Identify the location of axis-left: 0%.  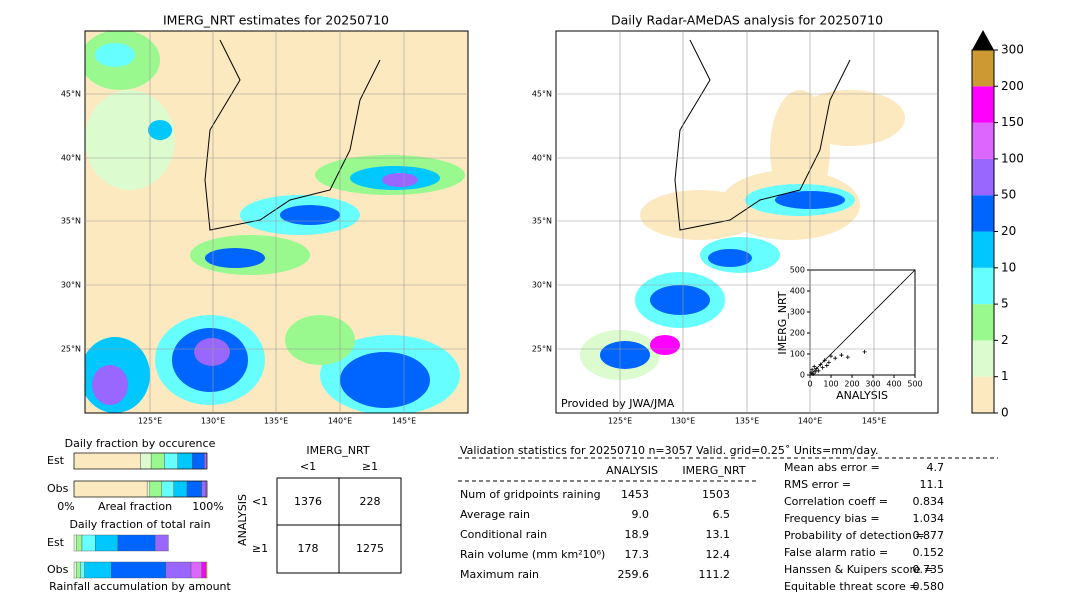
(65, 506).